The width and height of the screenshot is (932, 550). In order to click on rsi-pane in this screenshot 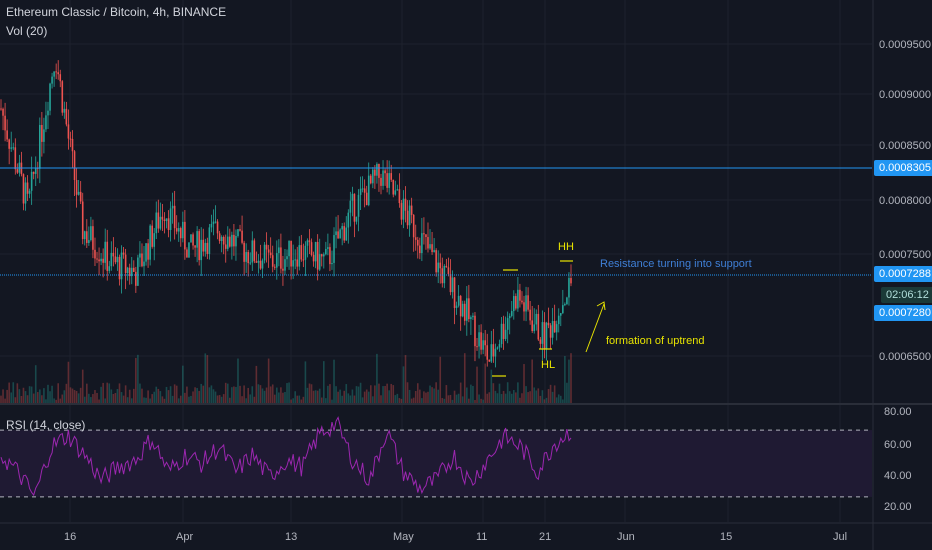, I will do `click(436, 457)`.